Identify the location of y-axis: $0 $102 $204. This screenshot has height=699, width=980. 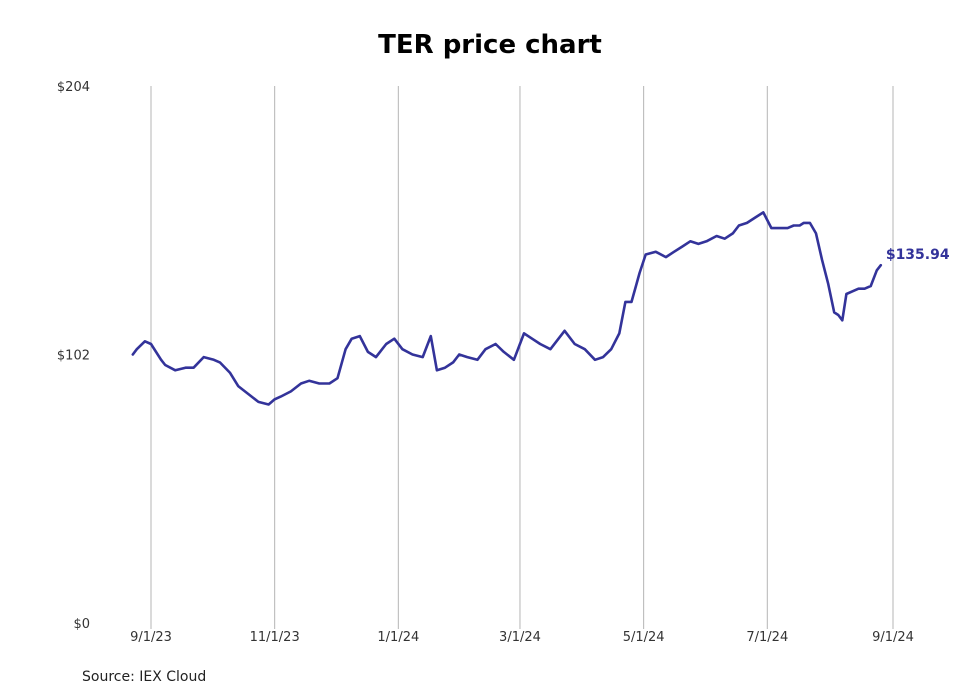
(73, 356).